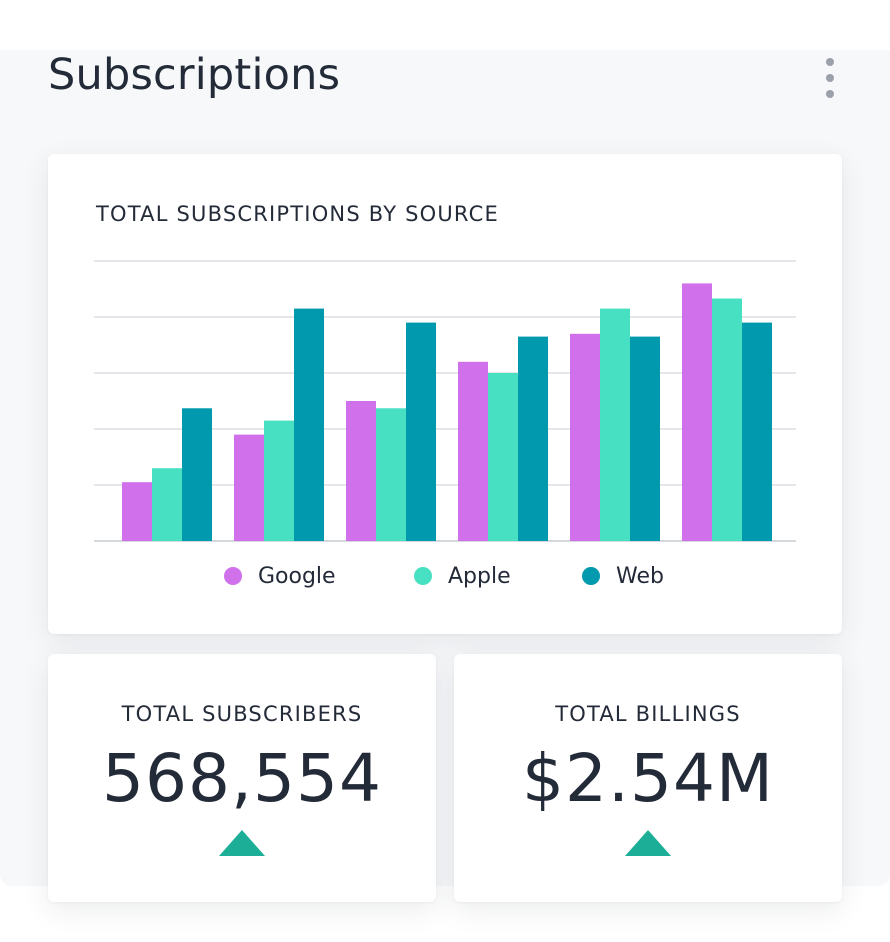 This screenshot has height=942, width=890. Describe the element at coordinates (298, 214) in the screenshot. I see `chart-title: TOTAL SUBSCRIPTIONS BY SOURCE` at that location.